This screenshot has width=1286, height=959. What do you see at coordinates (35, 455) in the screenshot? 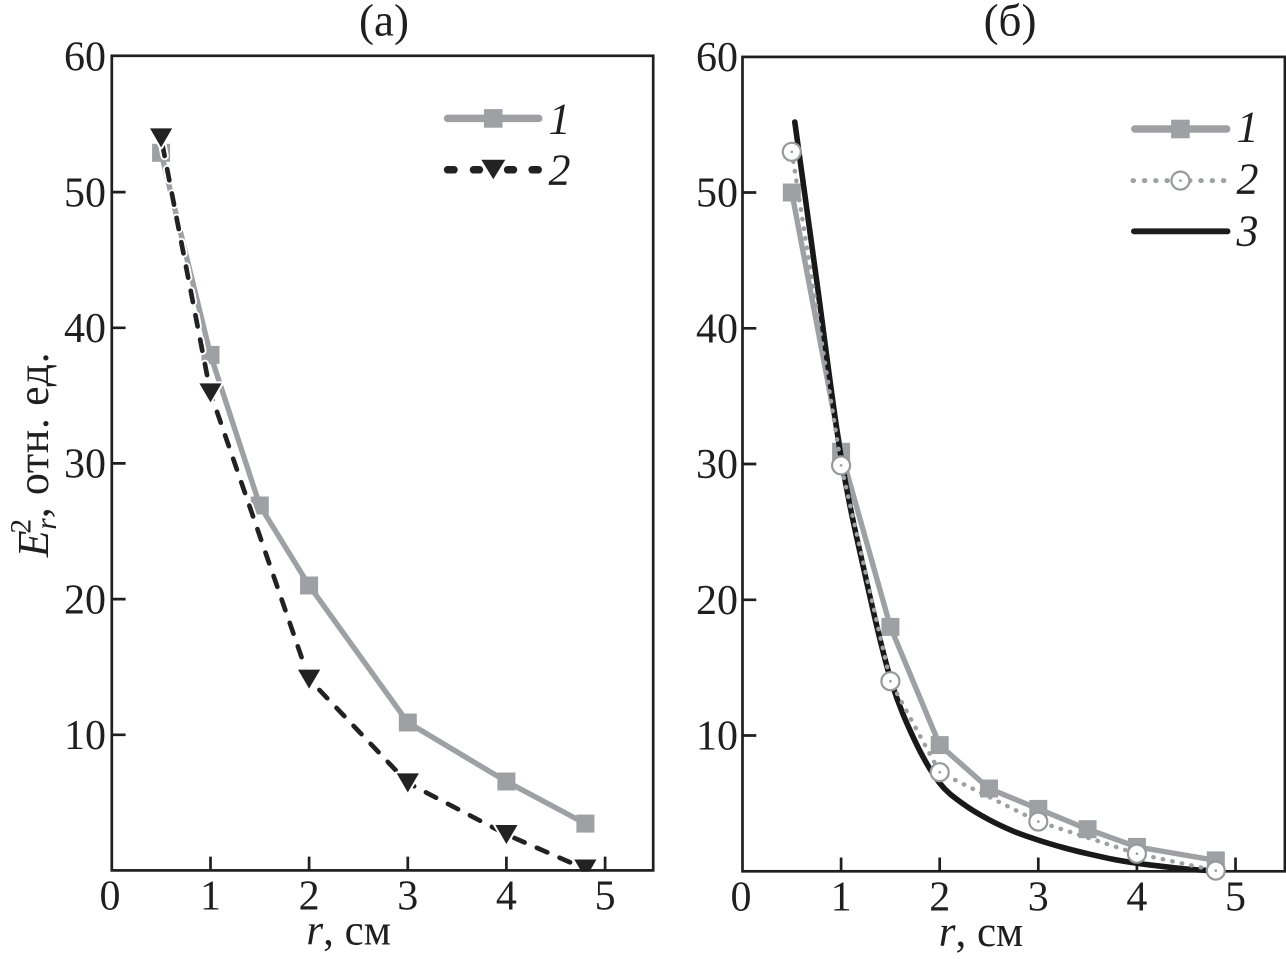
I see `svg-text: Er2, отн. ед.` at bounding box center [35, 455].